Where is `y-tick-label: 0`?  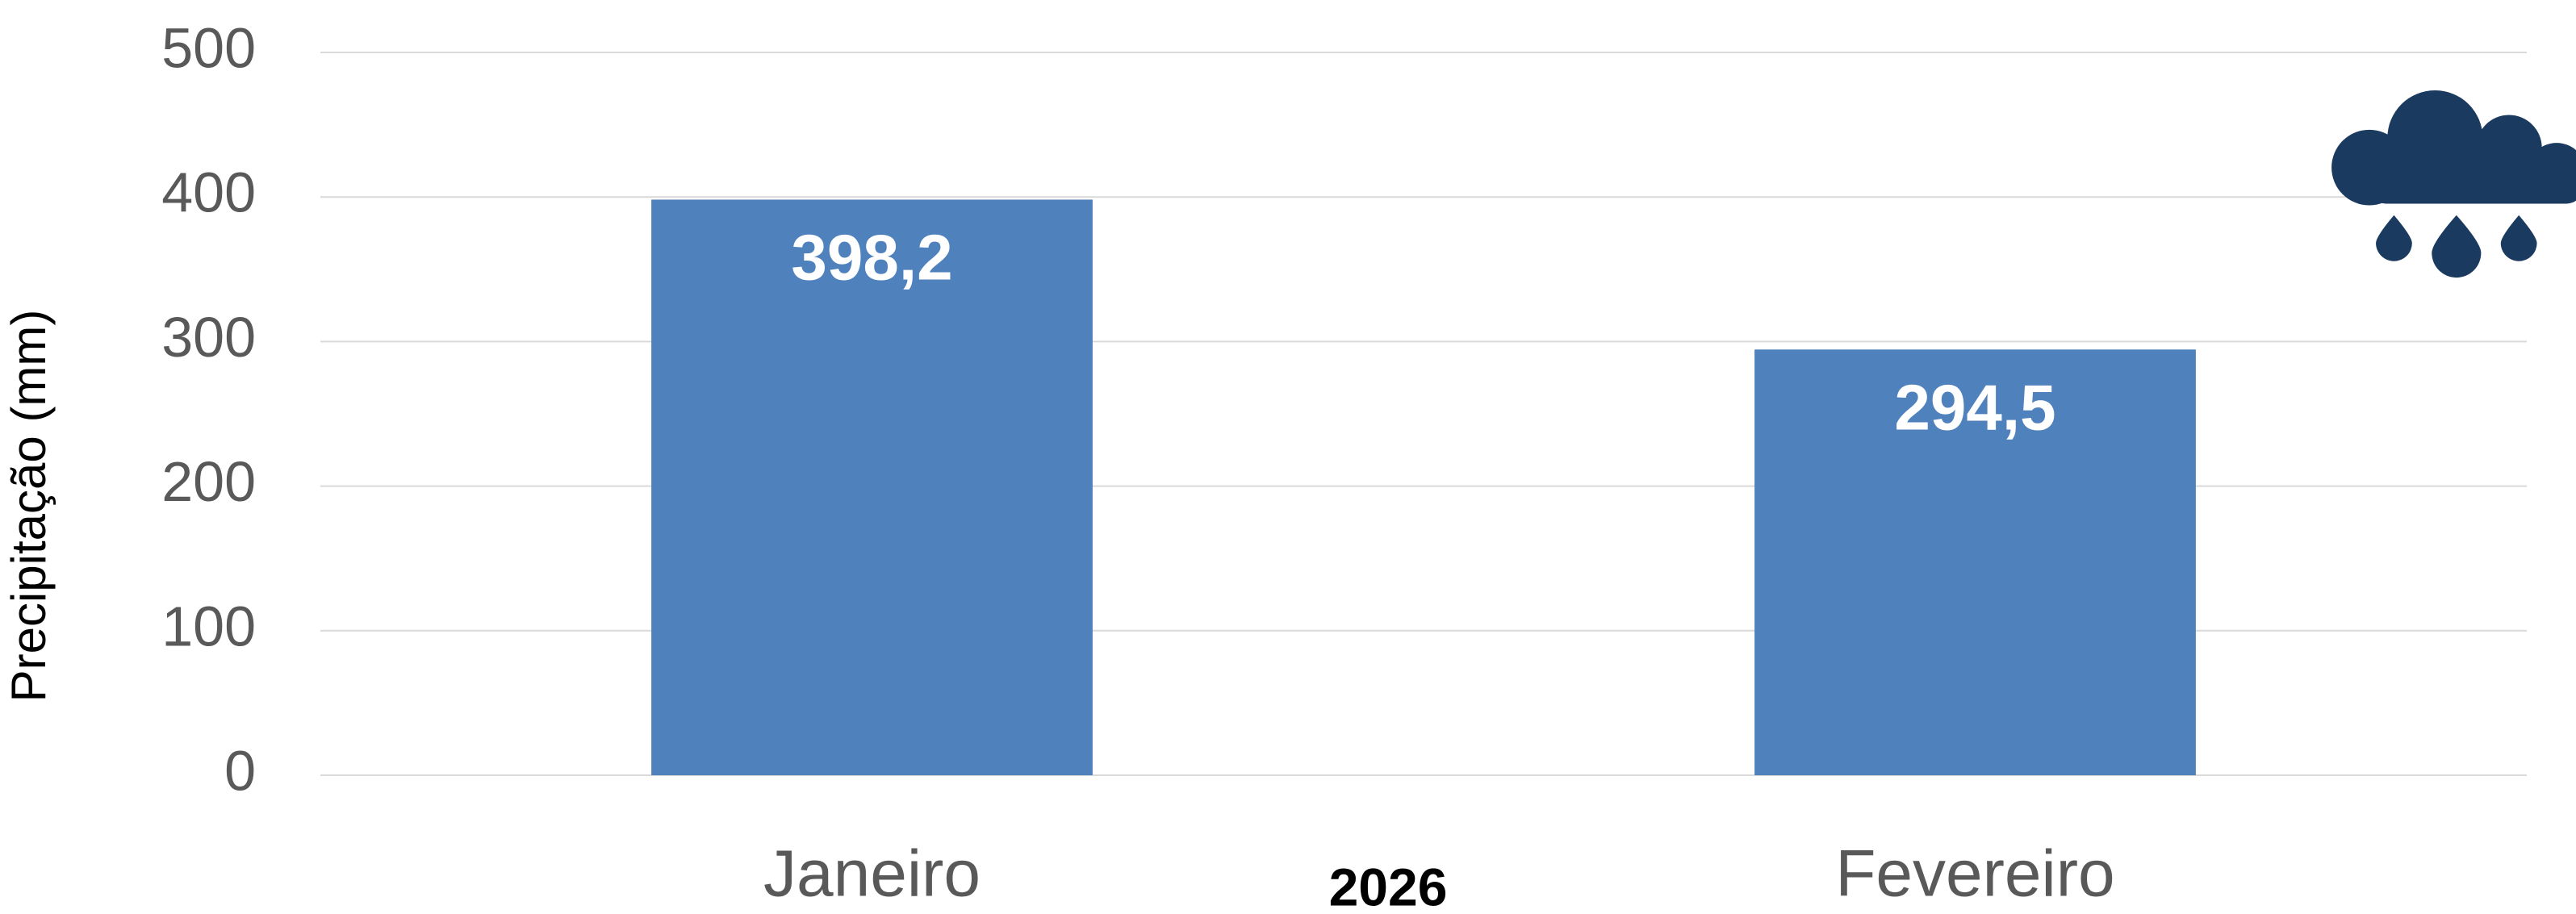
y-tick-label: 0 is located at coordinates (240, 770).